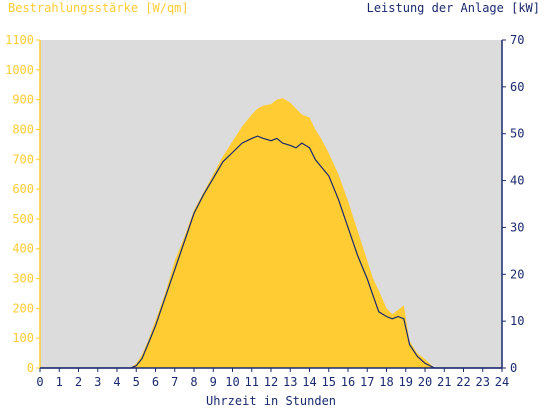  What do you see at coordinates (517, 181) in the screenshot?
I see `right-tick-label: 40` at bounding box center [517, 181].